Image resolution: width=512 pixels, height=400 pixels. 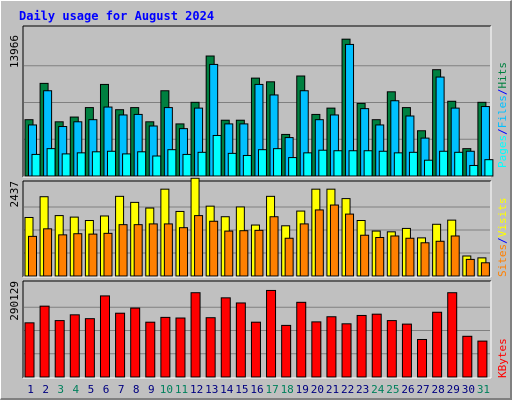 I want to click on x-tick-label-22: 22, so click(x=347, y=389).